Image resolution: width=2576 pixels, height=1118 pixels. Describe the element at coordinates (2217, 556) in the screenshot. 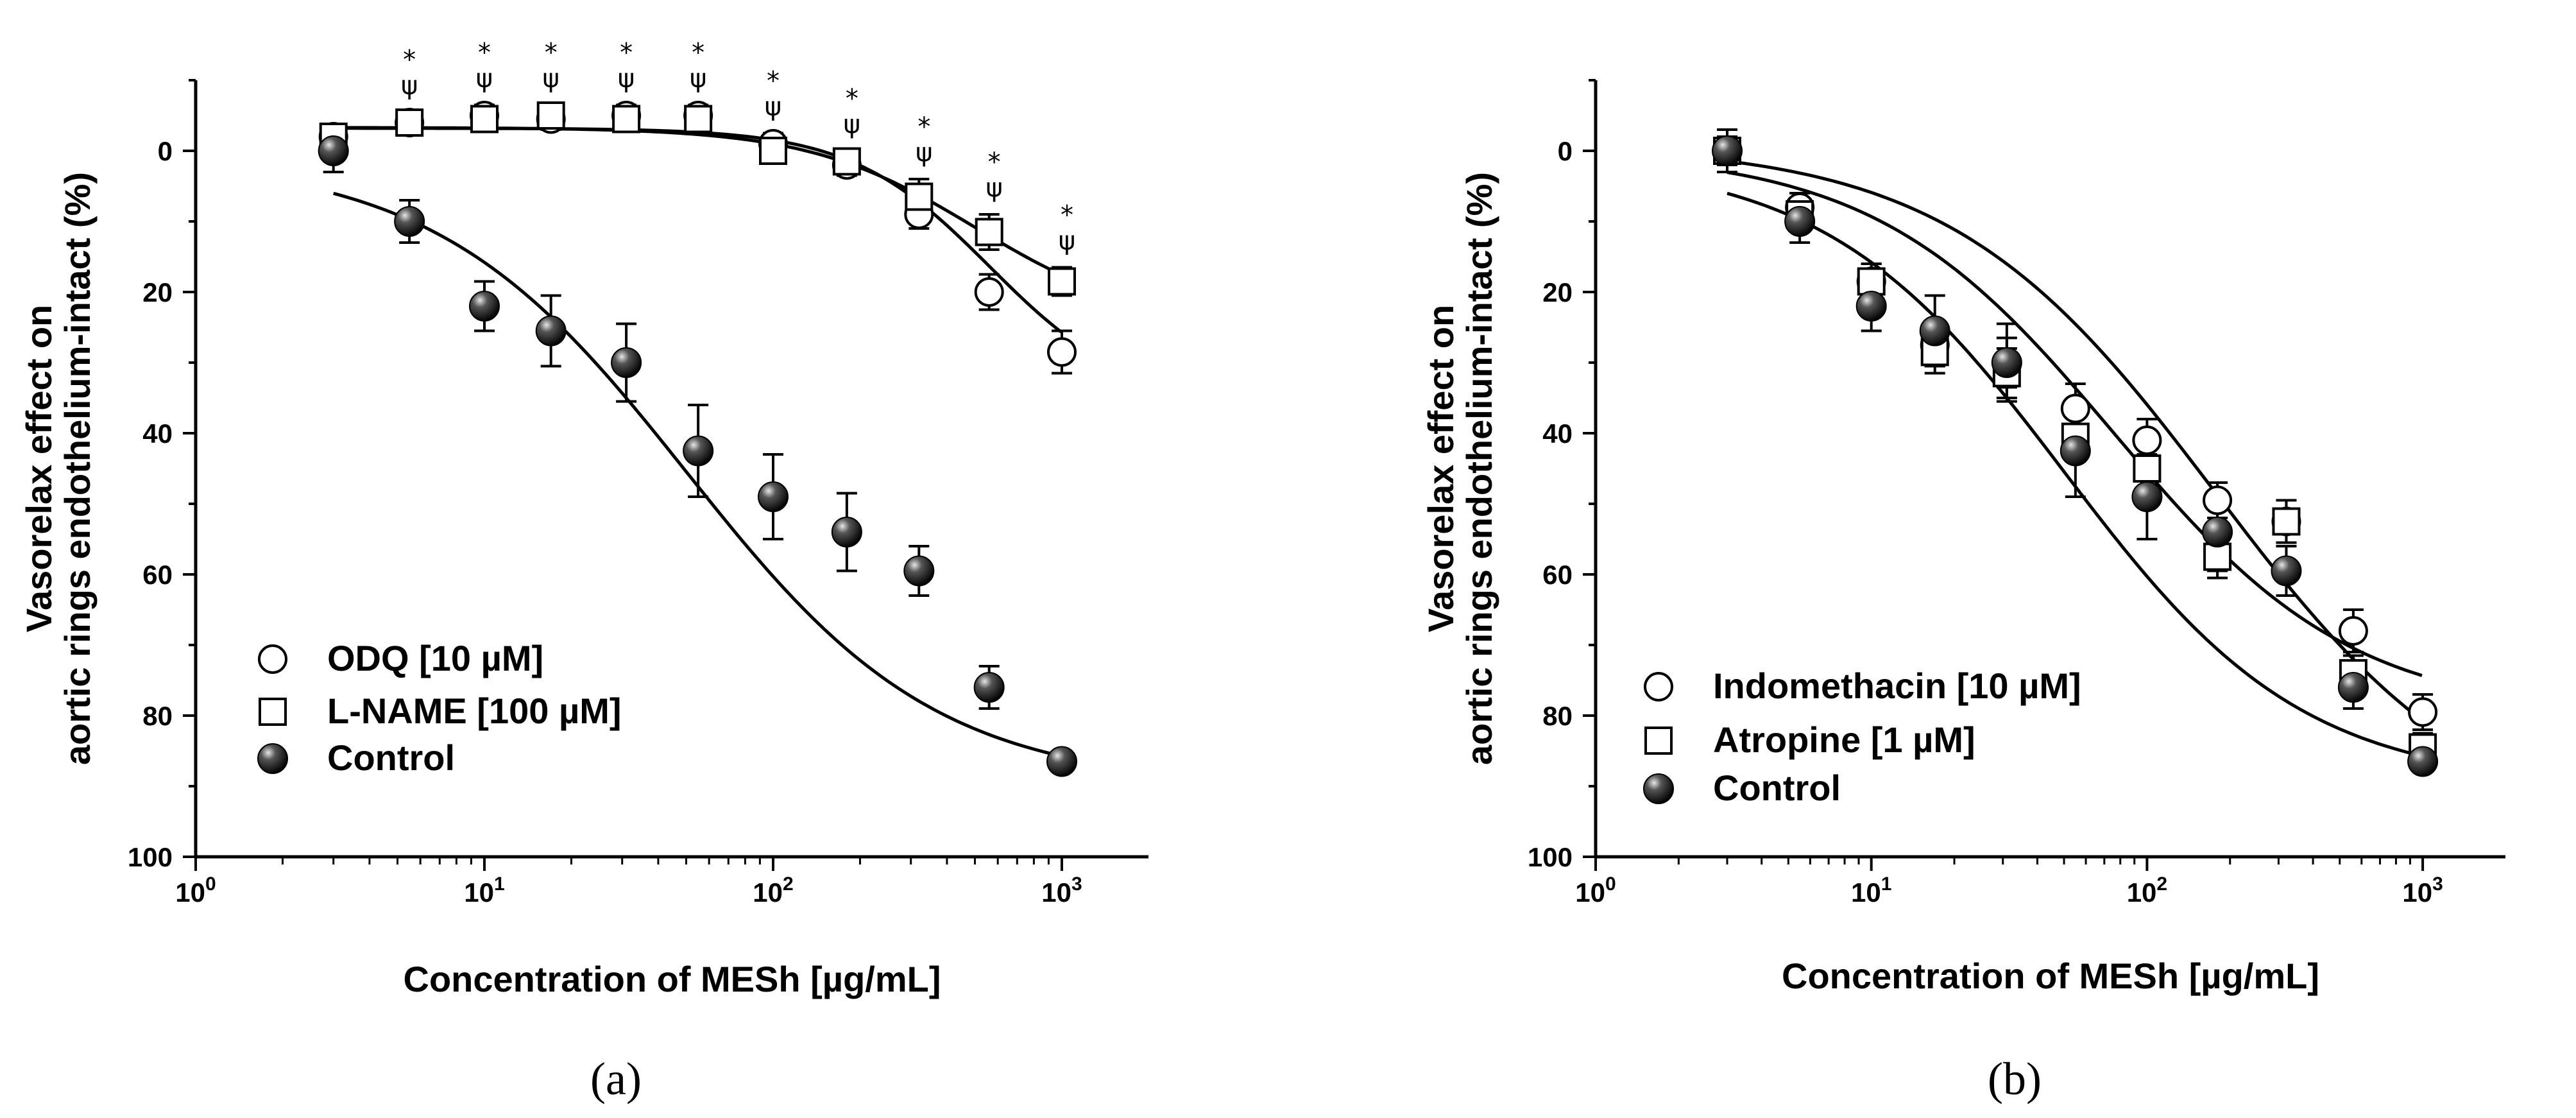

I see `chart1-series1-point7-marker` at that location.